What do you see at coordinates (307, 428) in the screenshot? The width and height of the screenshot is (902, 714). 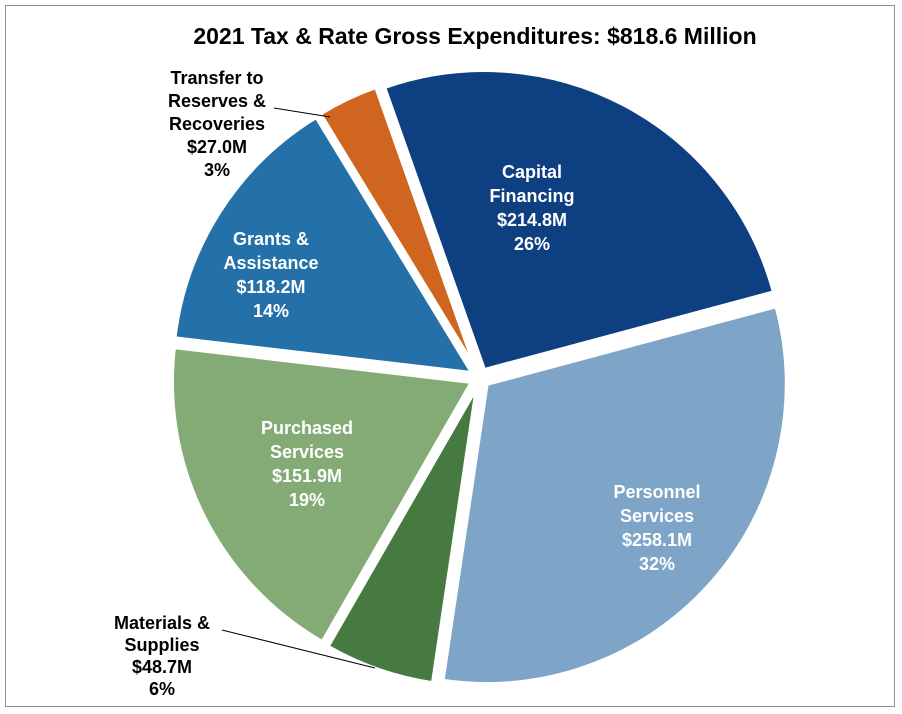 I see `label-purchased-services-name: Purchased` at bounding box center [307, 428].